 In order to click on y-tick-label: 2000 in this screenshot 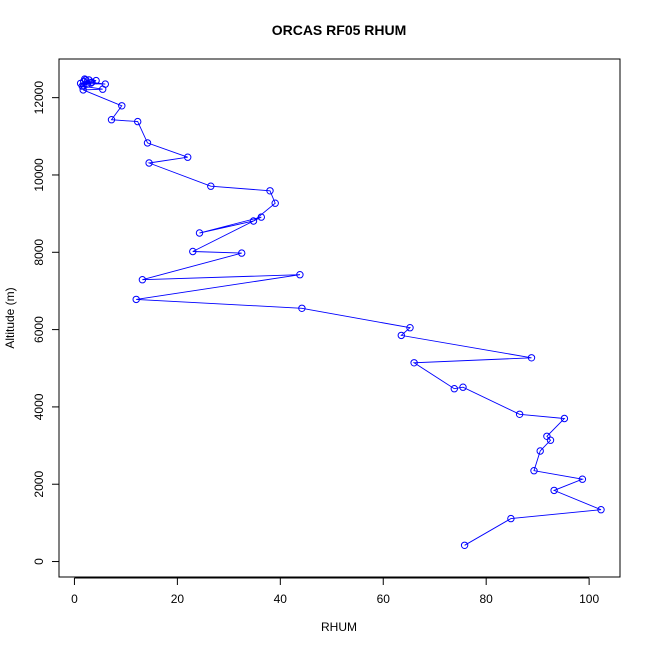, I will do `click(39, 484)`.